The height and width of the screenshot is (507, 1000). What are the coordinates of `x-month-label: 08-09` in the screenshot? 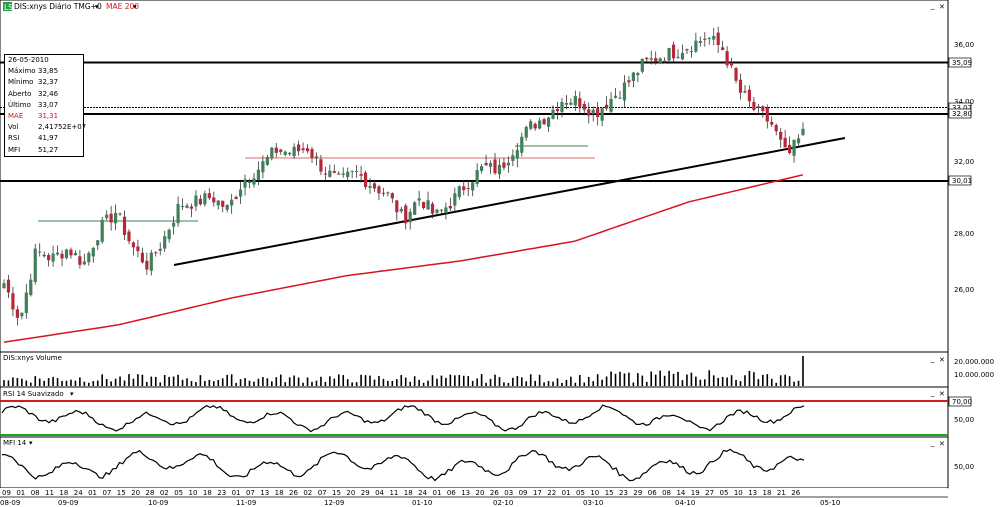 It's located at (10, 503).